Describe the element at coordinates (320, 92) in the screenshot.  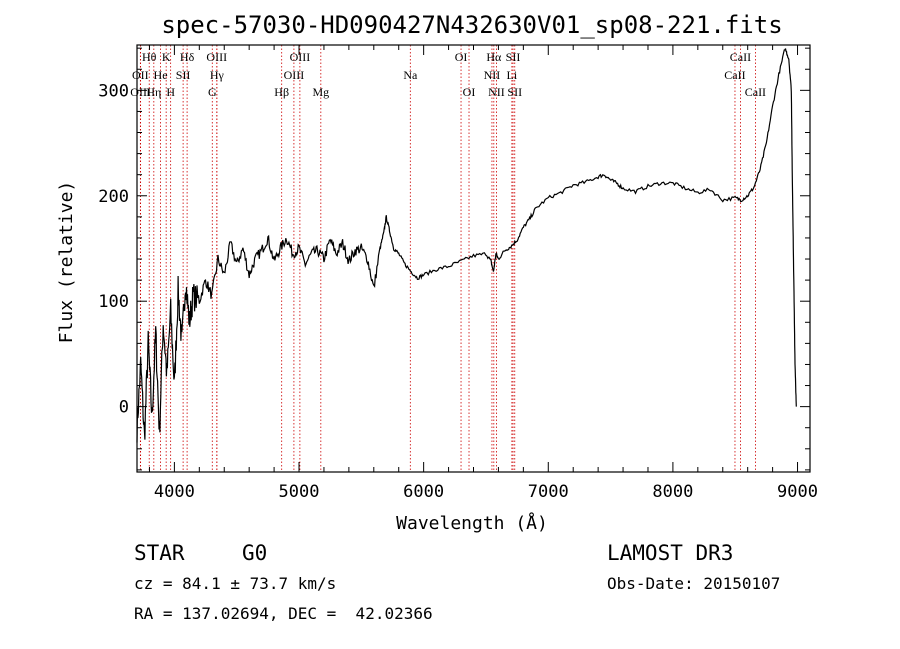
I see `marker-label-15: Mg` at that location.